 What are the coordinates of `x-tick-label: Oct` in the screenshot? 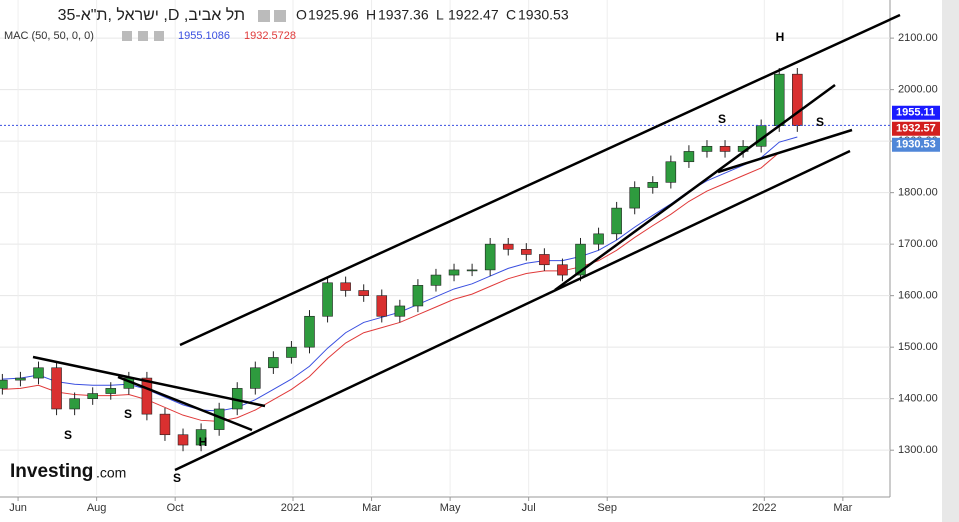 It's located at (175, 508).